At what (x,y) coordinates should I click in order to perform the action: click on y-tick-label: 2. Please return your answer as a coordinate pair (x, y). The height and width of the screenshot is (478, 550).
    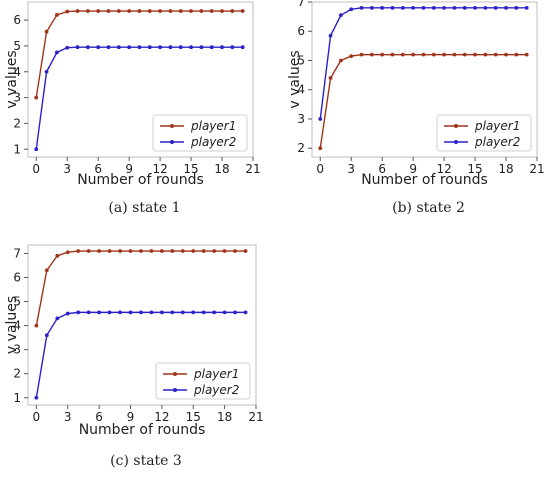
    Looking at the image, I should click on (17, 374).